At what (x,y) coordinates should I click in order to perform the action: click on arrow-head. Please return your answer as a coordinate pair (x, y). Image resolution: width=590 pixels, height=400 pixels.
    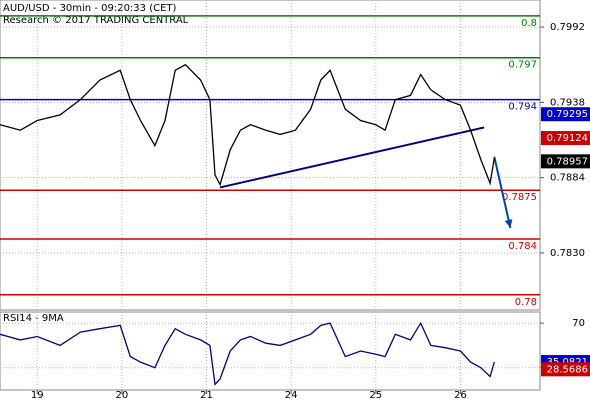
    Looking at the image, I should click on (508, 223).